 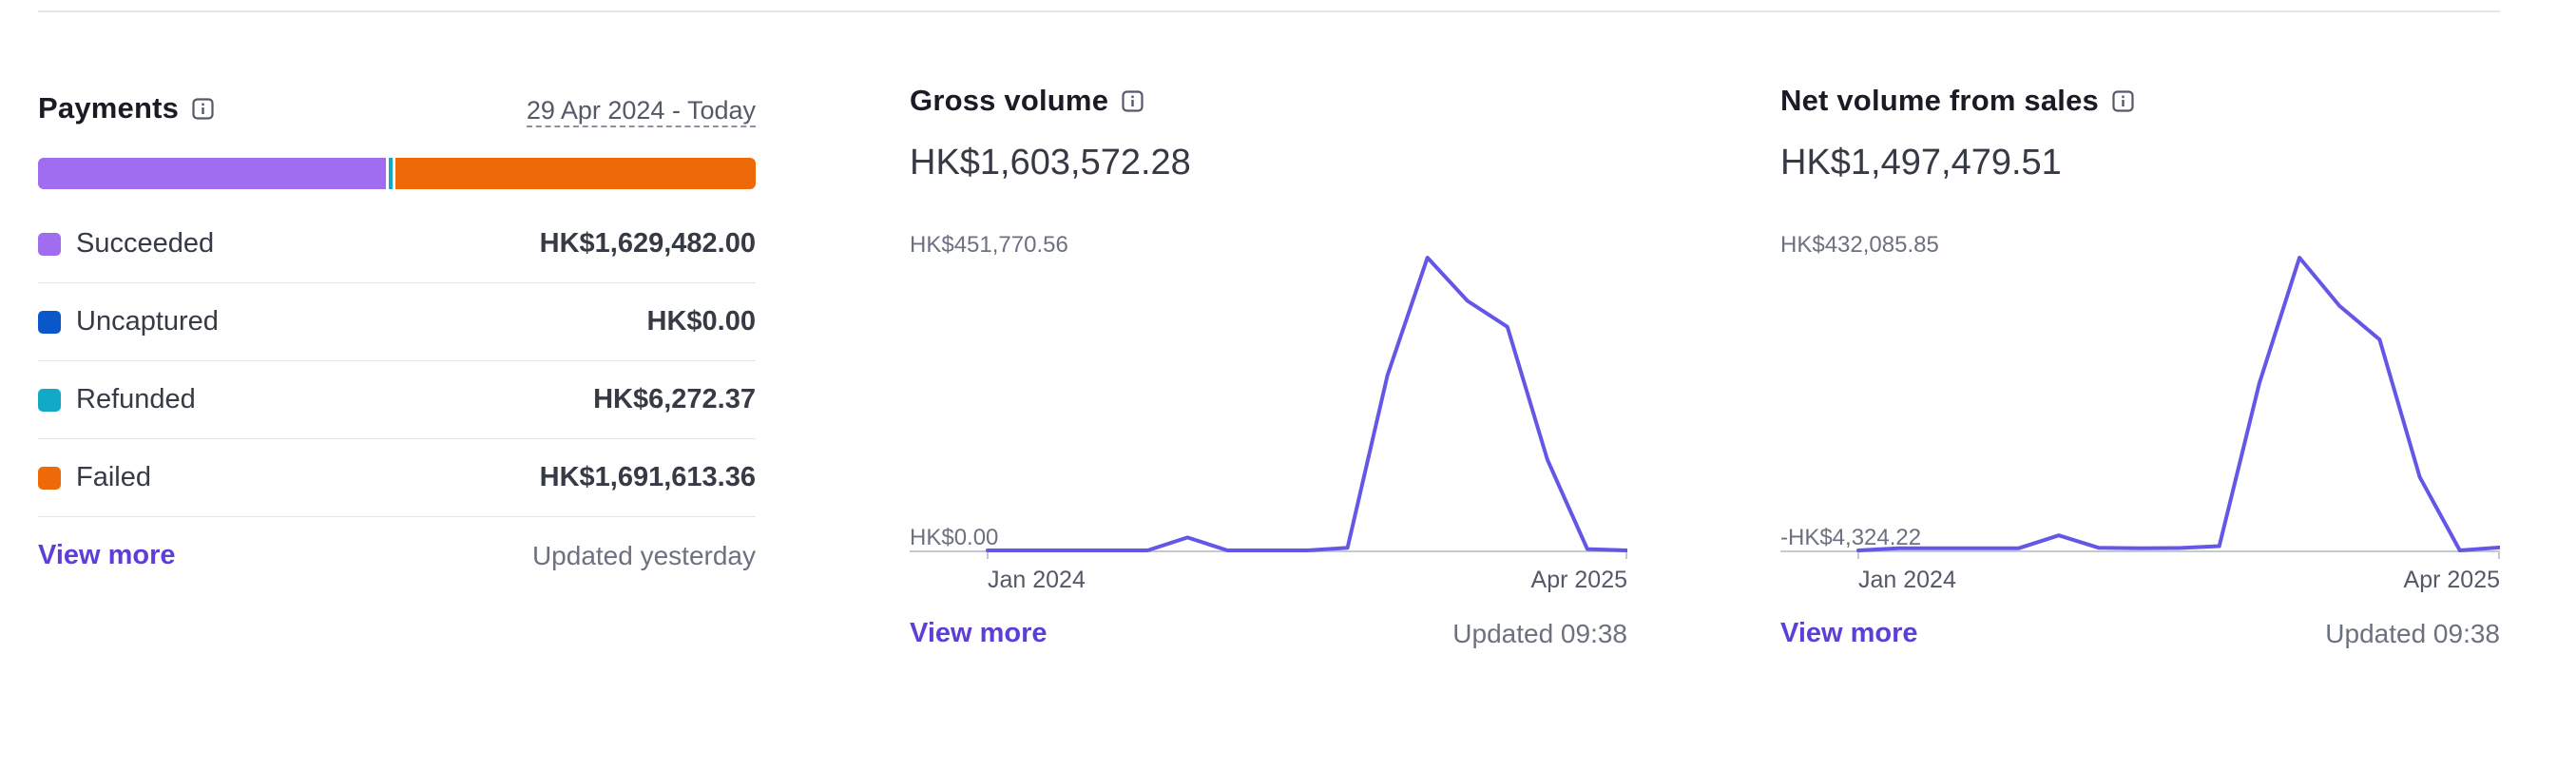 I want to click on status-label: Refunded, so click(x=136, y=399).